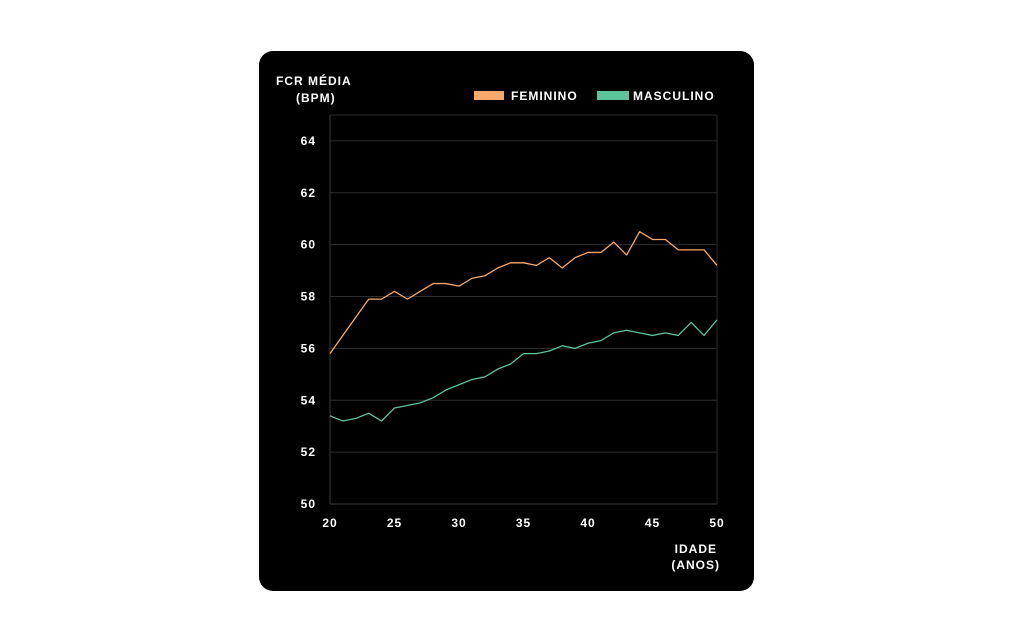 The height and width of the screenshot is (642, 1030). What do you see at coordinates (696, 549) in the screenshot?
I see `x-axis-label-line-1: IDADE` at bounding box center [696, 549].